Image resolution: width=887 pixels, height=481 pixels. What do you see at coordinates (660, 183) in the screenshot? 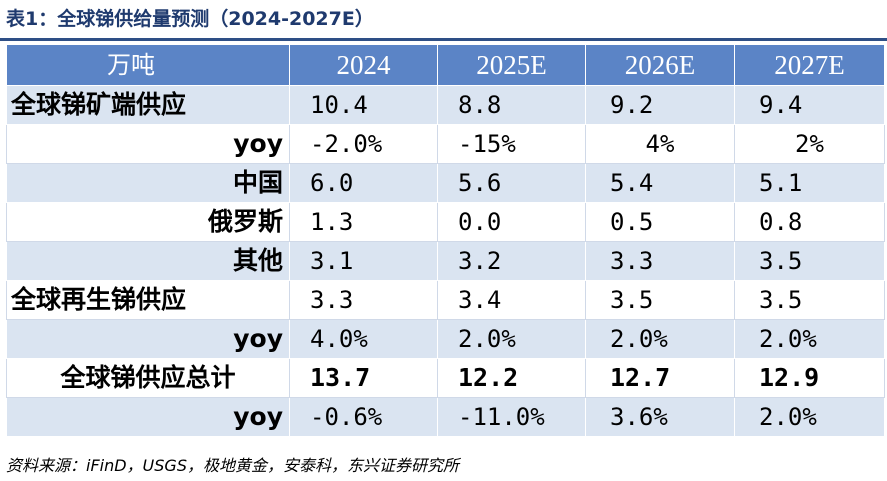
I see `table-cell: 5.4` at bounding box center [660, 183].